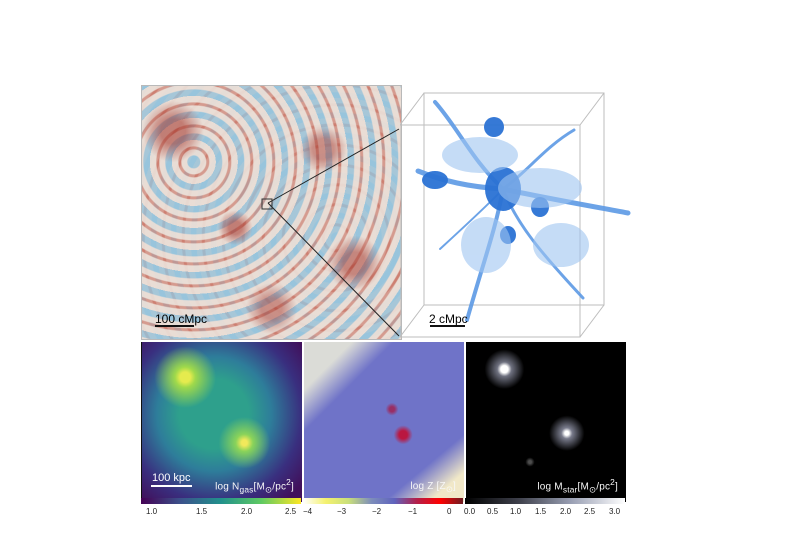  Describe the element at coordinates (181, 319) in the screenshot. I see `left-scale-label: 100 cMpc` at that location.